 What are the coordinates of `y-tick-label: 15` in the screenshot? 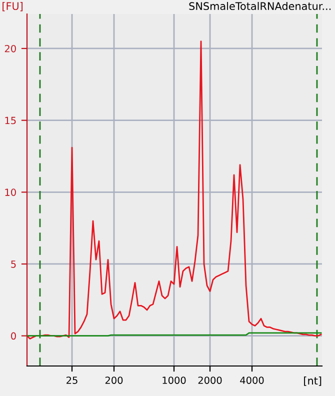 It's located at (10, 120).